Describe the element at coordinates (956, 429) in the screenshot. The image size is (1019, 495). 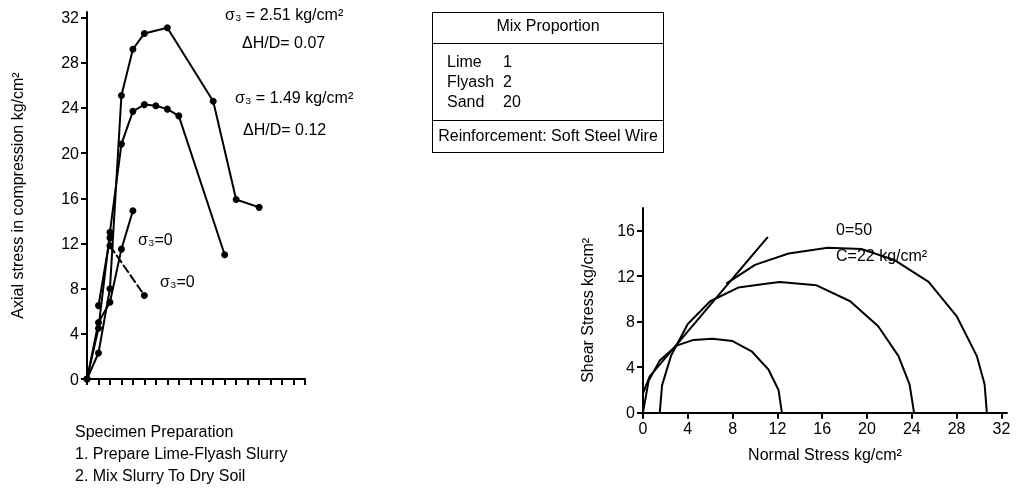
I see `x-tick-label: 28` at that location.